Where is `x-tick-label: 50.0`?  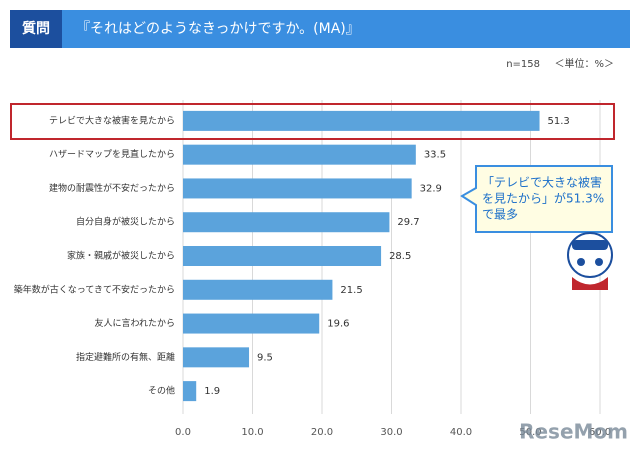 x-tick-label: 50.0 is located at coordinates (530, 432).